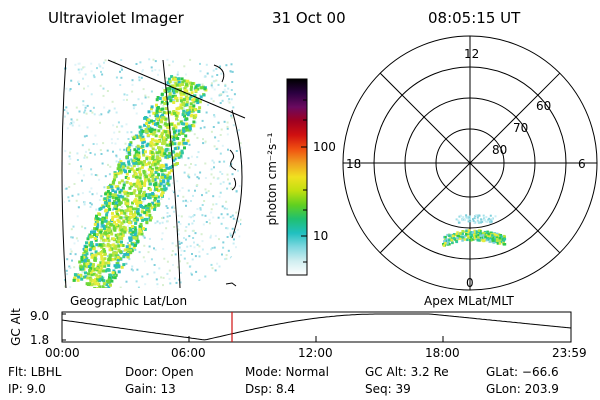  What do you see at coordinates (16, 327) in the screenshot?
I see `altitude-ylabel: GC Alt` at bounding box center [16, 327].